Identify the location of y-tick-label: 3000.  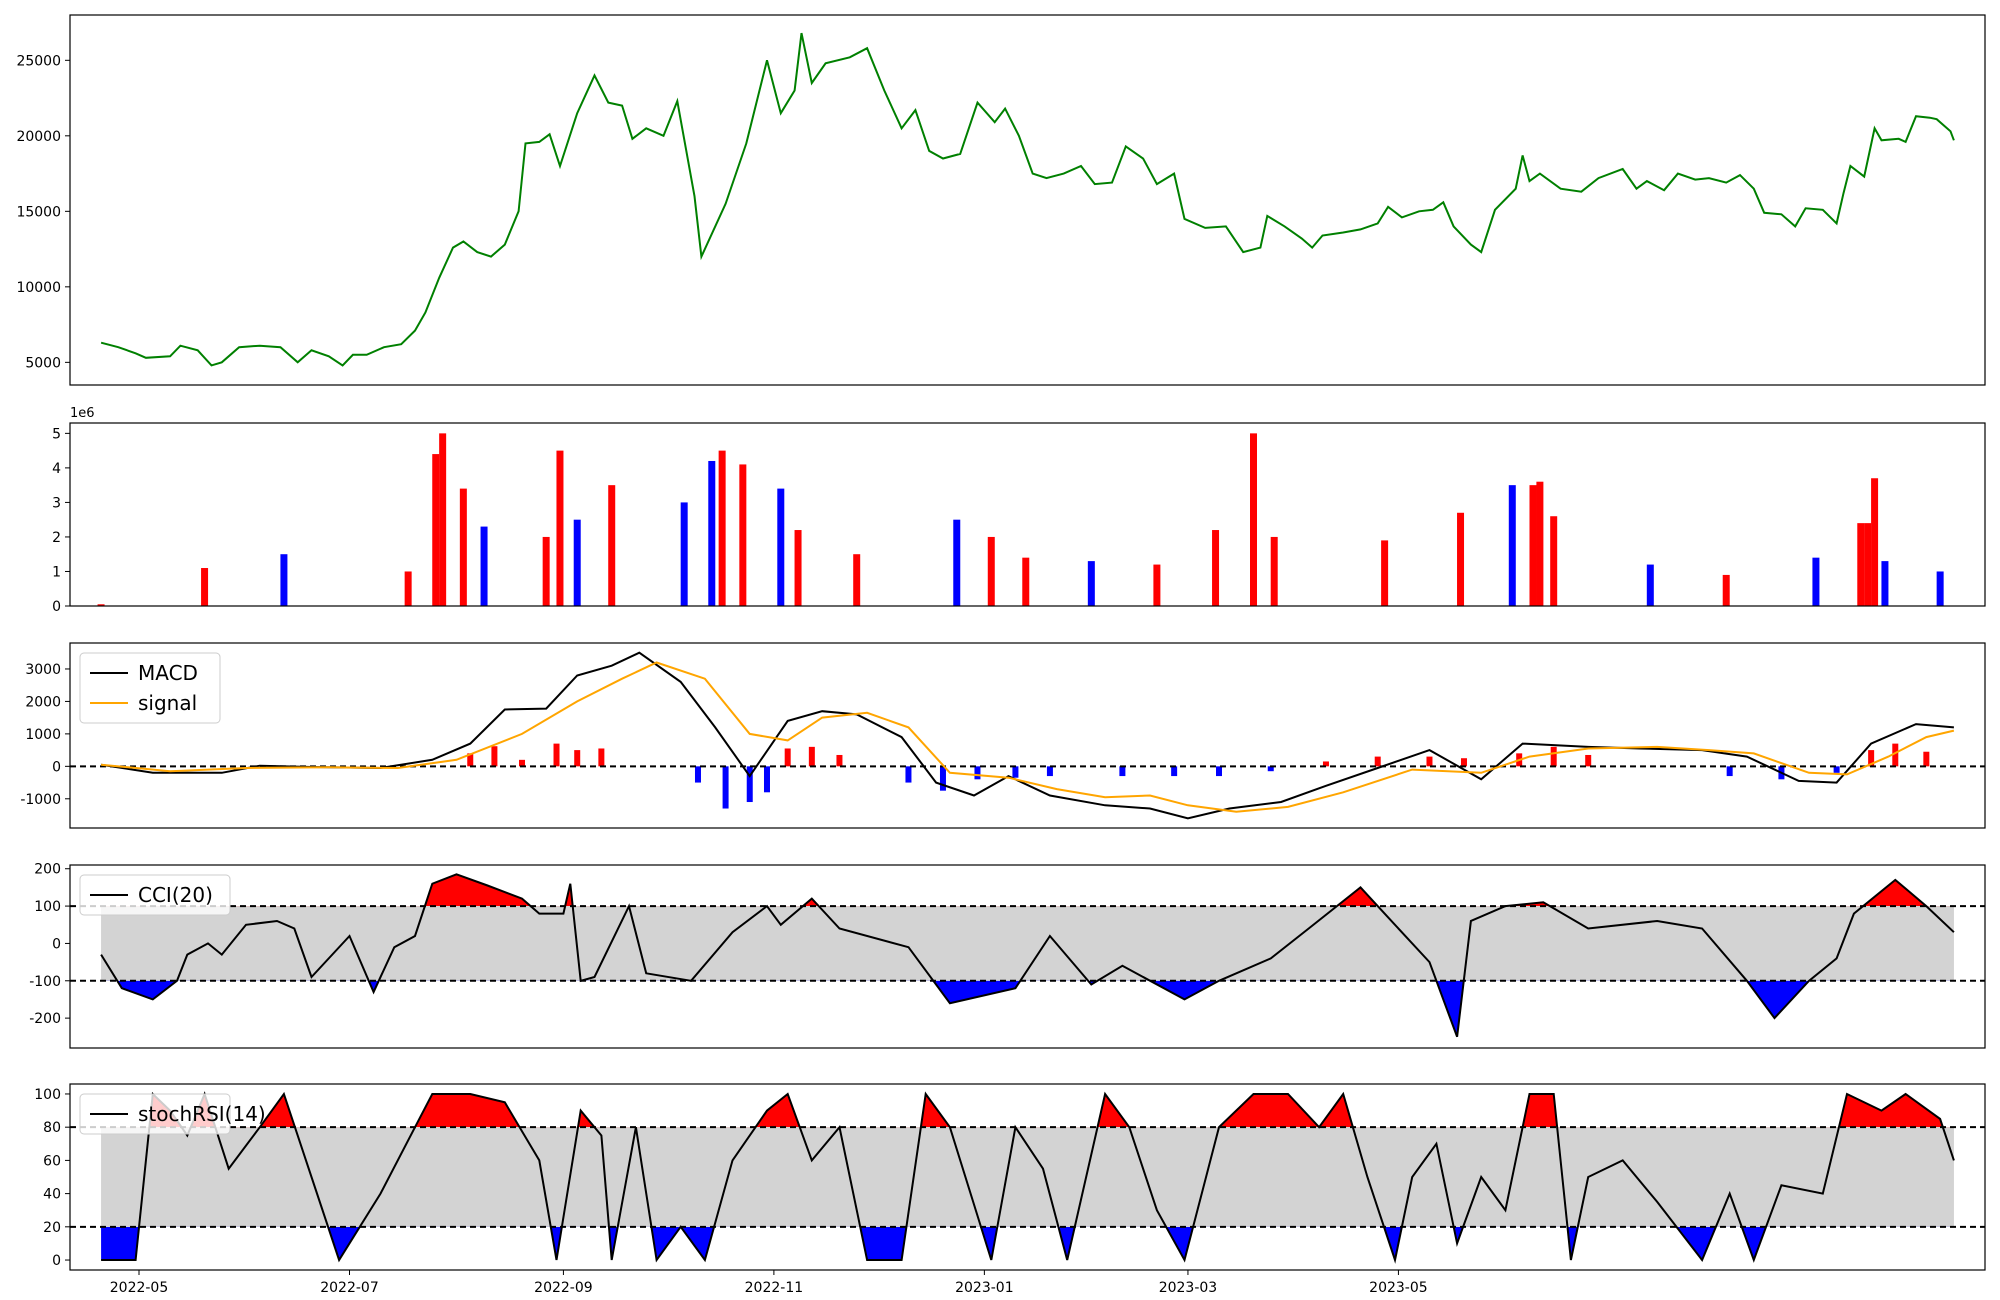
(43, 670).